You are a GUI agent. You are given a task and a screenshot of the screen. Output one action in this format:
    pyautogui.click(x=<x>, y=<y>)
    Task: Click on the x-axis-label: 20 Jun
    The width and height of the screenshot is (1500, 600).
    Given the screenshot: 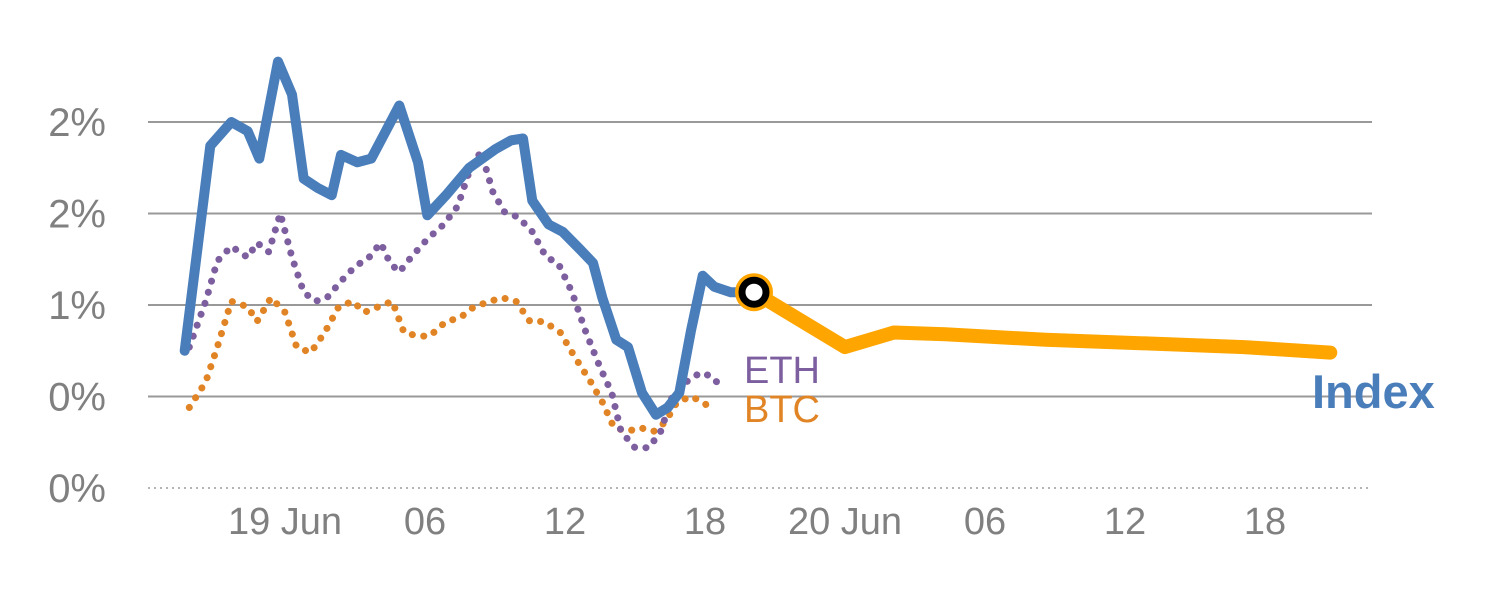 What is the action you would take?
    pyautogui.click(x=845, y=522)
    